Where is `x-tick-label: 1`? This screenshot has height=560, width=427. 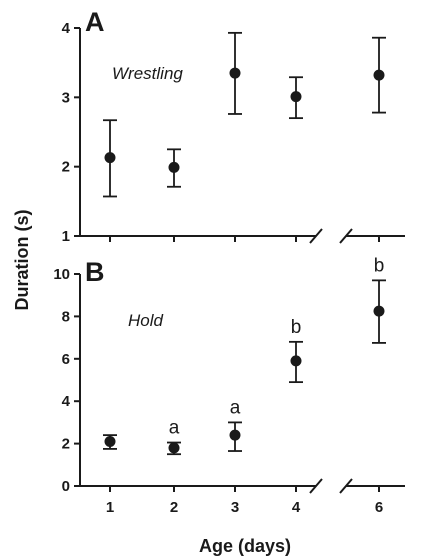
x-tick-label: 1 is located at coordinates (110, 507).